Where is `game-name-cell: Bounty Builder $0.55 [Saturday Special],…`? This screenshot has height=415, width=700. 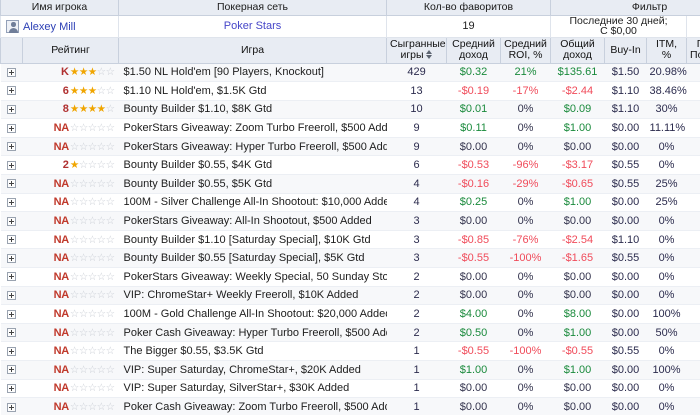 game-name-cell: Bounty Builder $0.55 [Saturday Special],… is located at coordinates (252, 258).